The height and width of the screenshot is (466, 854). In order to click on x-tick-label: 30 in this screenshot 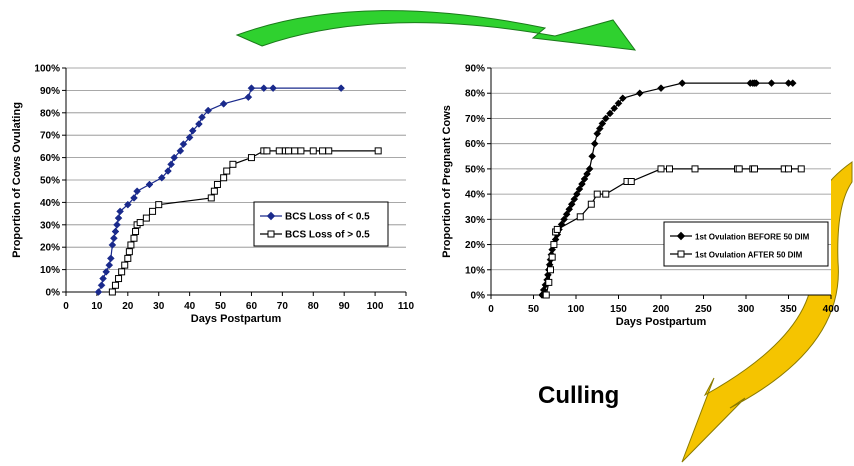, I will do `click(159, 306)`.